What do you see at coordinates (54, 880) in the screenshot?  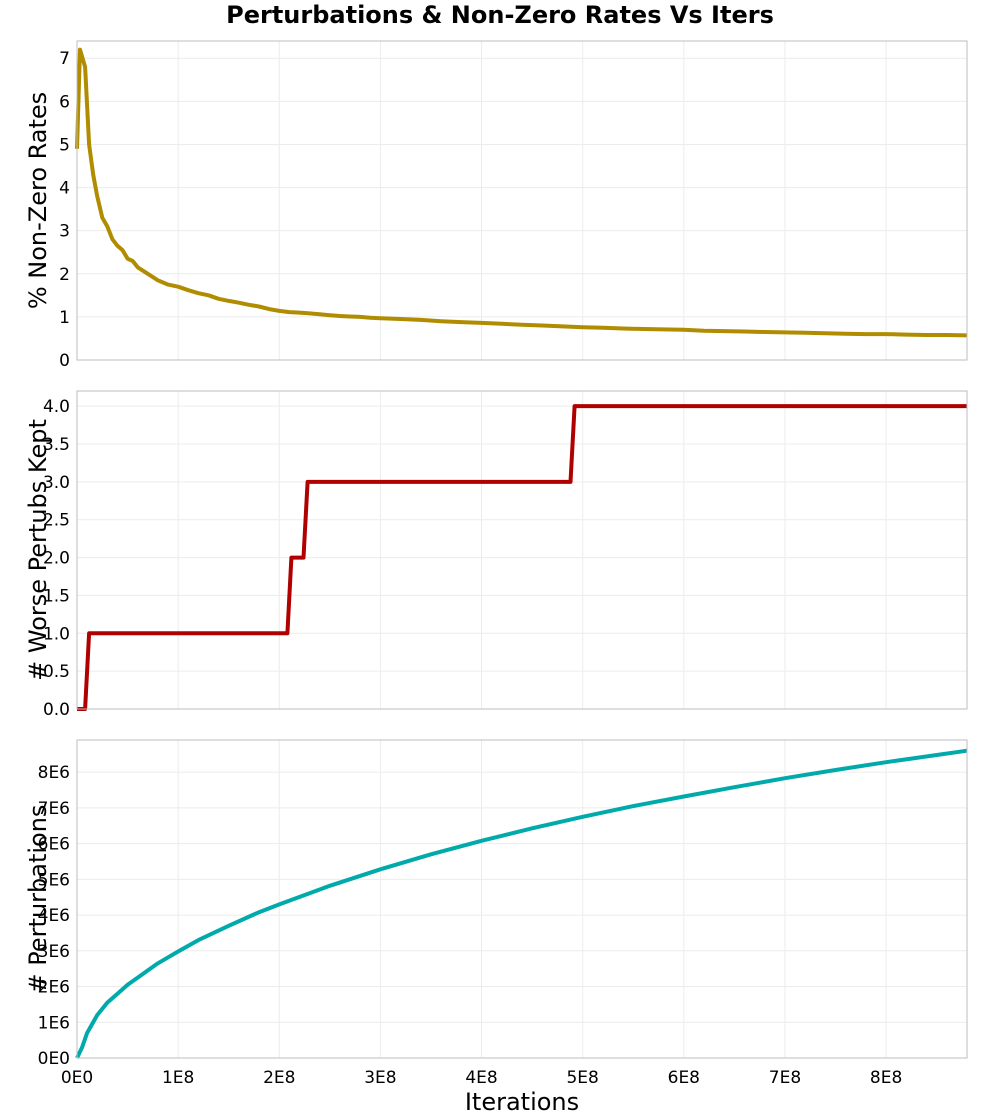 I see `y-tick-label: 5E6` at bounding box center [54, 880].